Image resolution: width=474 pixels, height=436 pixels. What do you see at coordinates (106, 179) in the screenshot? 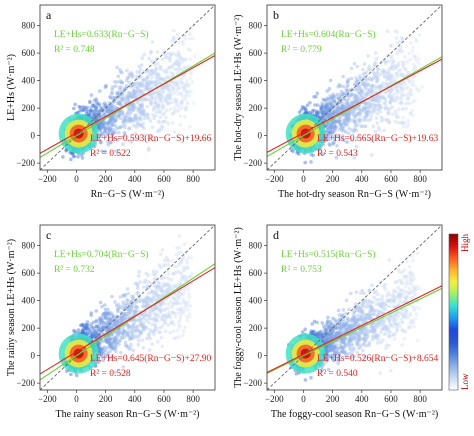
I see `x-tick-label: 200` at bounding box center [106, 179].